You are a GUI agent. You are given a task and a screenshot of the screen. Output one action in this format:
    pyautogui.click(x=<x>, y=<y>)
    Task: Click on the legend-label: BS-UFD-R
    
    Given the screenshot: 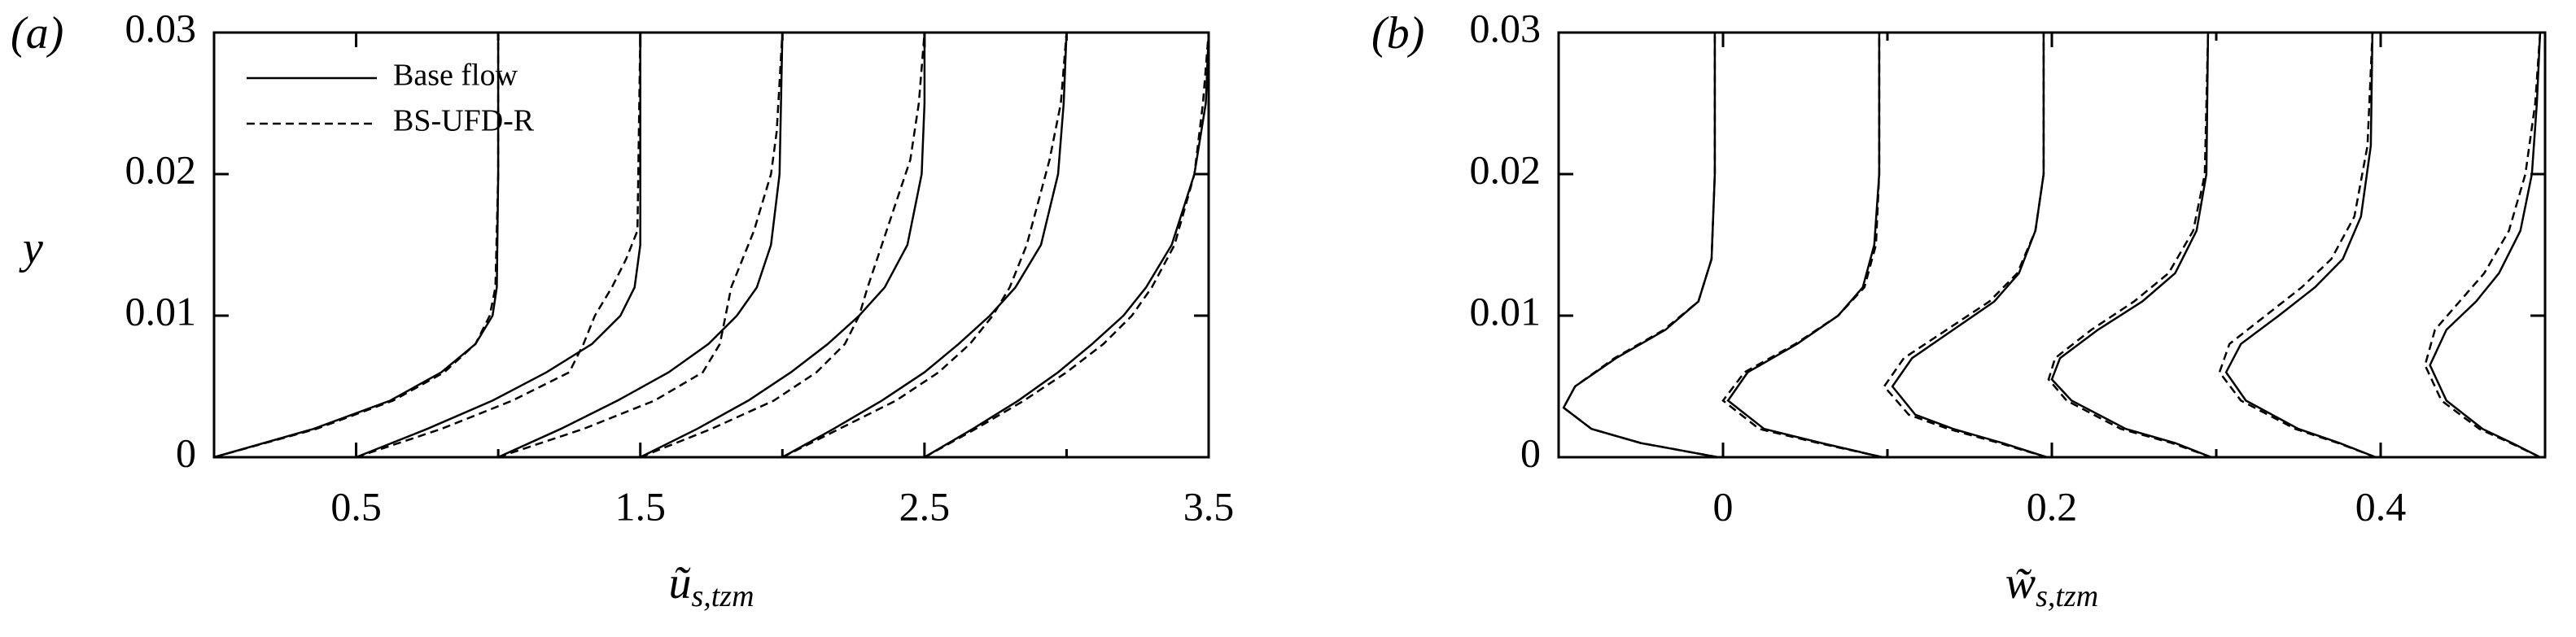 What is the action you would take?
    pyautogui.click(x=464, y=121)
    